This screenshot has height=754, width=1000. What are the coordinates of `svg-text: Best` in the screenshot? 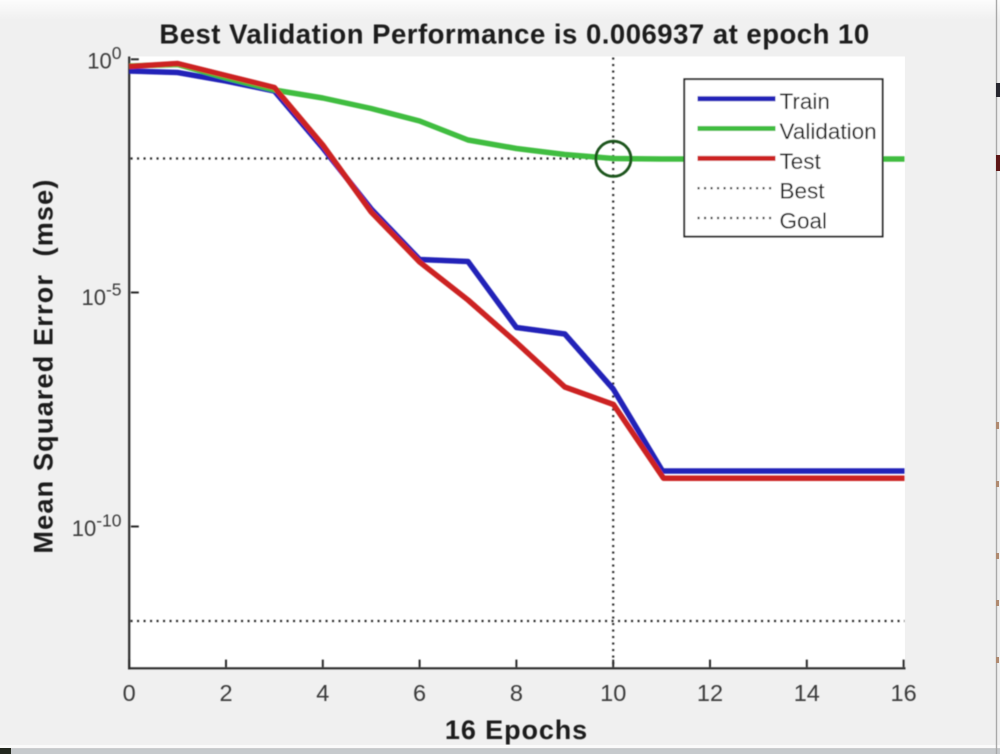 It's located at (803, 191).